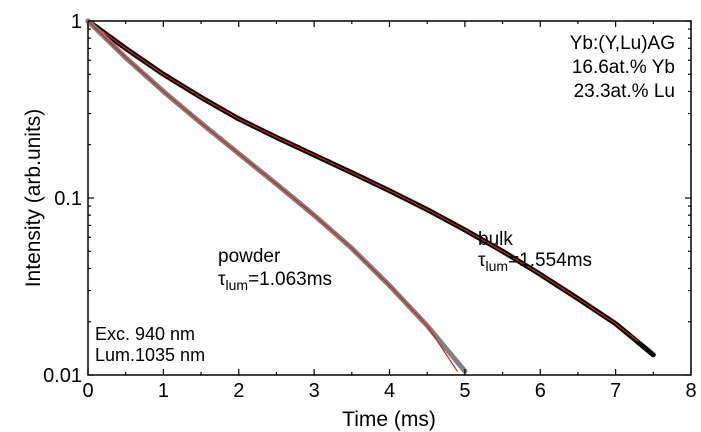 Image resolution: width=701 pixels, height=432 pixels. I want to click on x-tick-label: 0, so click(87, 391).